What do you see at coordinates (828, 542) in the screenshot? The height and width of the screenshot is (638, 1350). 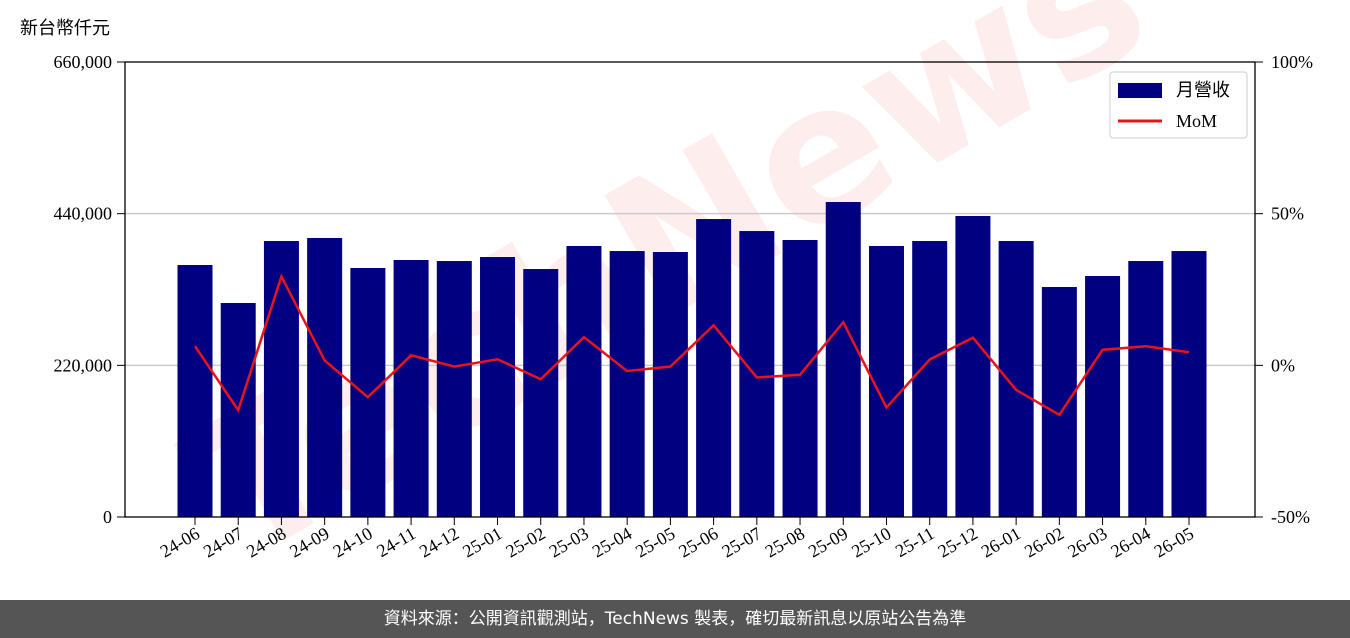 I see `x-tick-label: 25-09` at bounding box center [828, 542].